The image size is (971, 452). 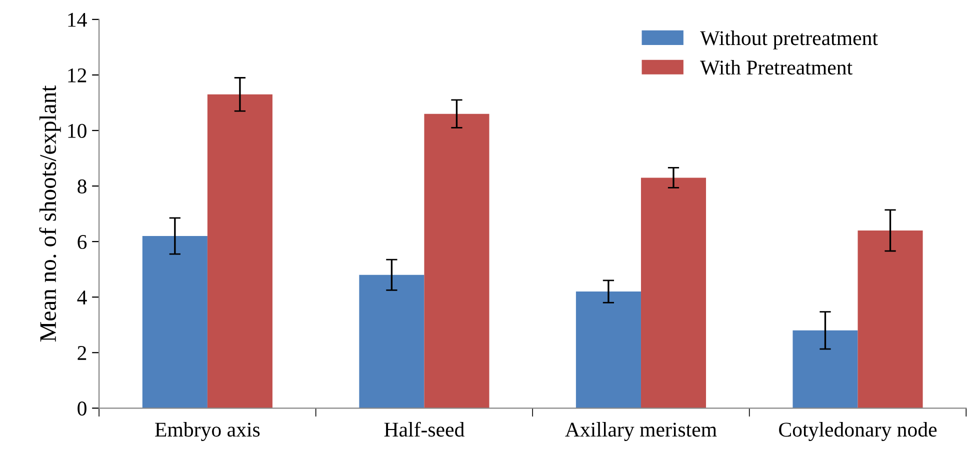 I want to click on y-tick-label: 4, so click(x=82, y=297).